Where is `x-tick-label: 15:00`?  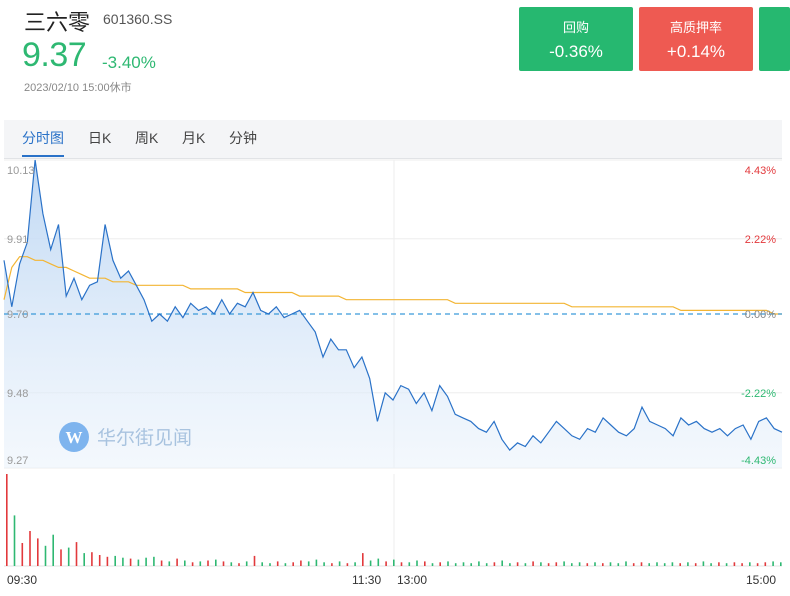
x-tick-label: 15:00 is located at coordinates (761, 580).